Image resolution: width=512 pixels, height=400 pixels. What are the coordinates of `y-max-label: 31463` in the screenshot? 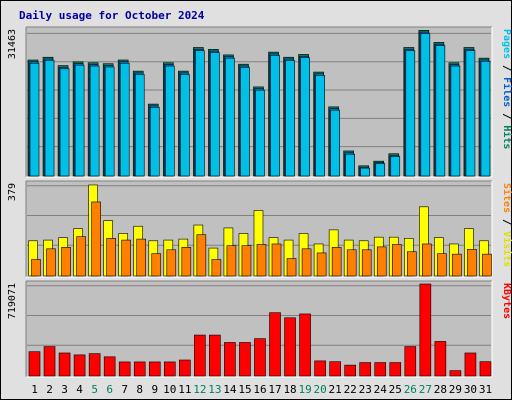 It's located at (12, 44).